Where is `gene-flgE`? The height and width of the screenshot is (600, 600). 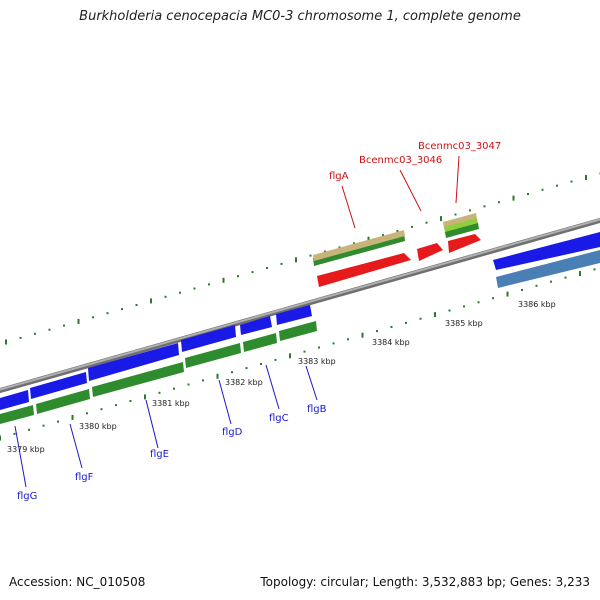 gene-flgE is located at coordinates (138, 379).